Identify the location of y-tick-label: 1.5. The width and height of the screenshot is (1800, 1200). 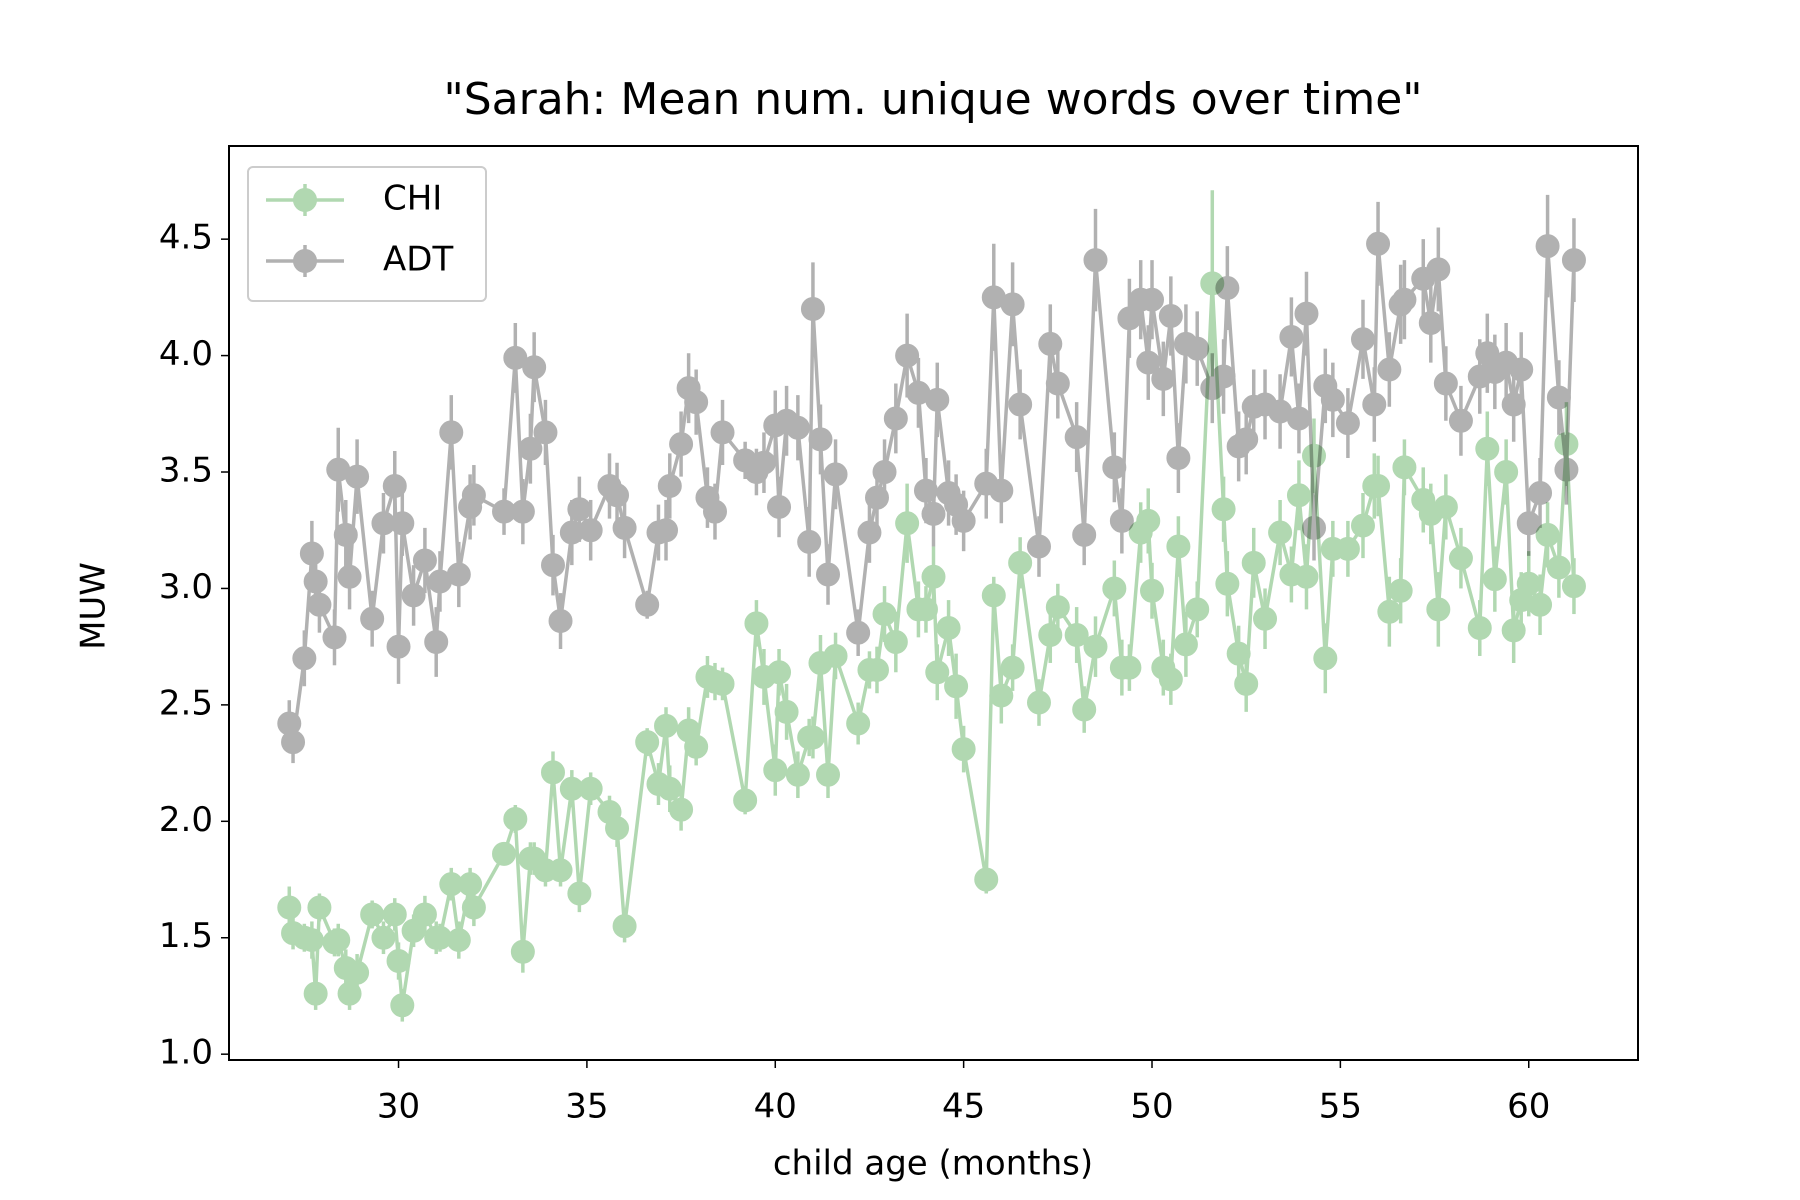
(186, 936).